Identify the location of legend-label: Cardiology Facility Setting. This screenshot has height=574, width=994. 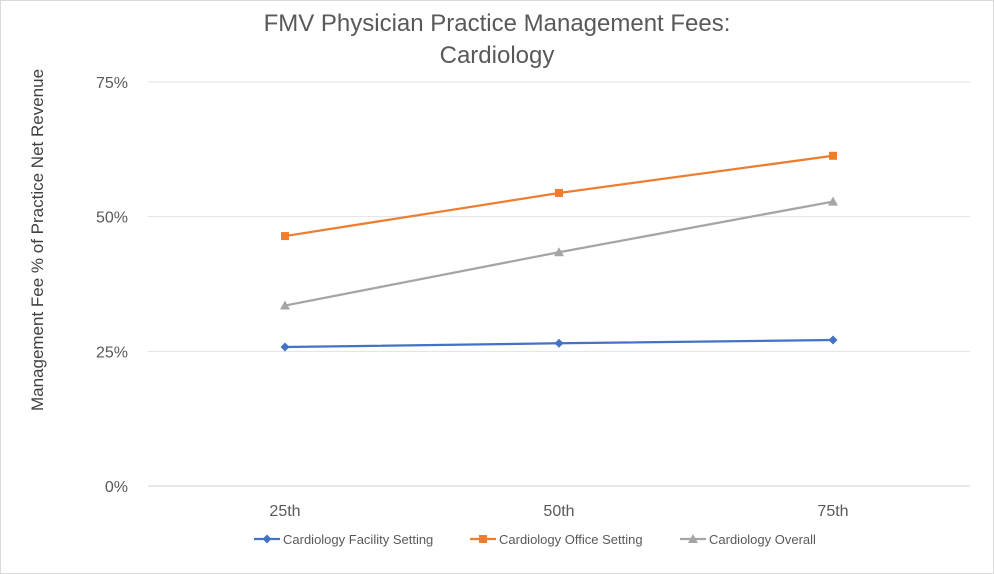
(358, 539).